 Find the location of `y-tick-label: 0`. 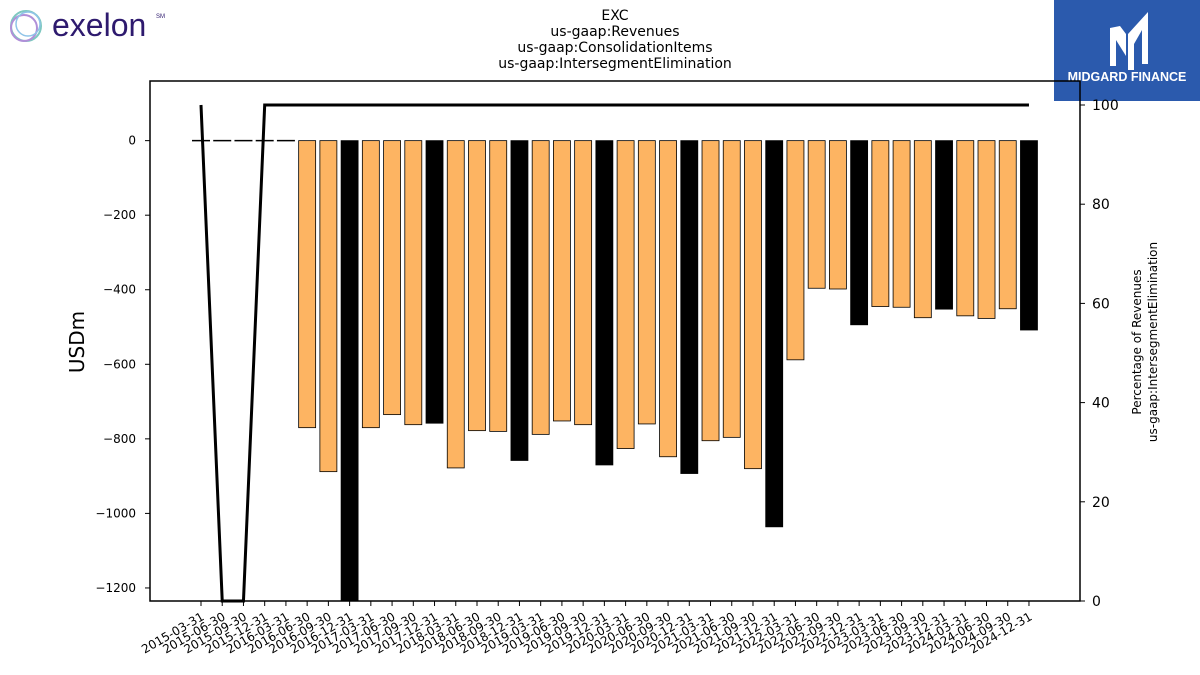

y-tick-label: 0 is located at coordinates (132, 141).